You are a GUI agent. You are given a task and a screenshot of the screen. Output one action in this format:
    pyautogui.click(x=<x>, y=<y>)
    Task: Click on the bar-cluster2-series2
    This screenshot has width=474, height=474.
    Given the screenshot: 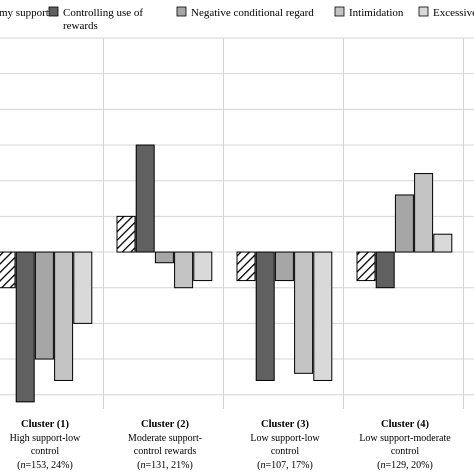 What is the action you would take?
    pyautogui.click(x=145, y=198)
    